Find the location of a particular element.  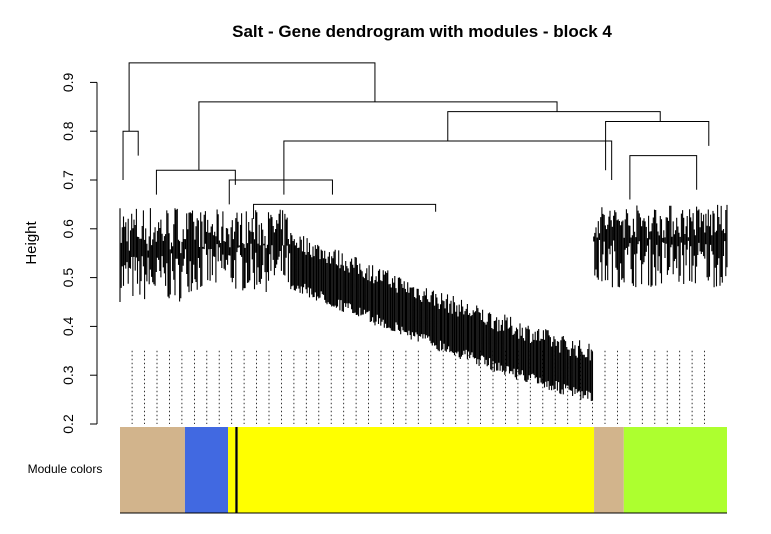

y-axis-label: Height is located at coordinates (31, 242).